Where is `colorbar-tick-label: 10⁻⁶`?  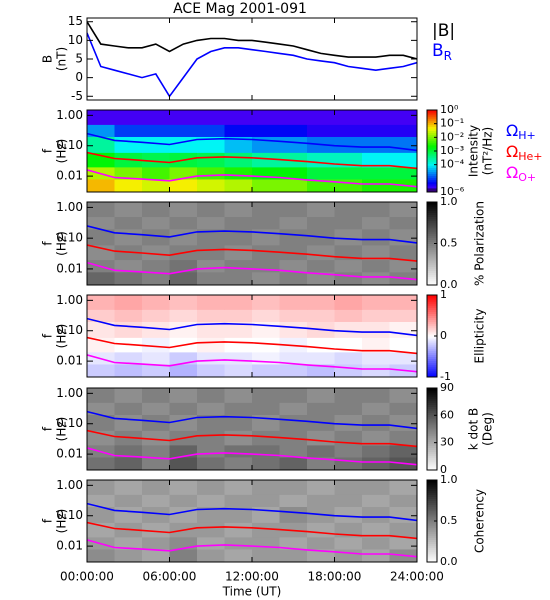
colorbar-tick-label: 10⁻⁶ is located at coordinates (452, 191).